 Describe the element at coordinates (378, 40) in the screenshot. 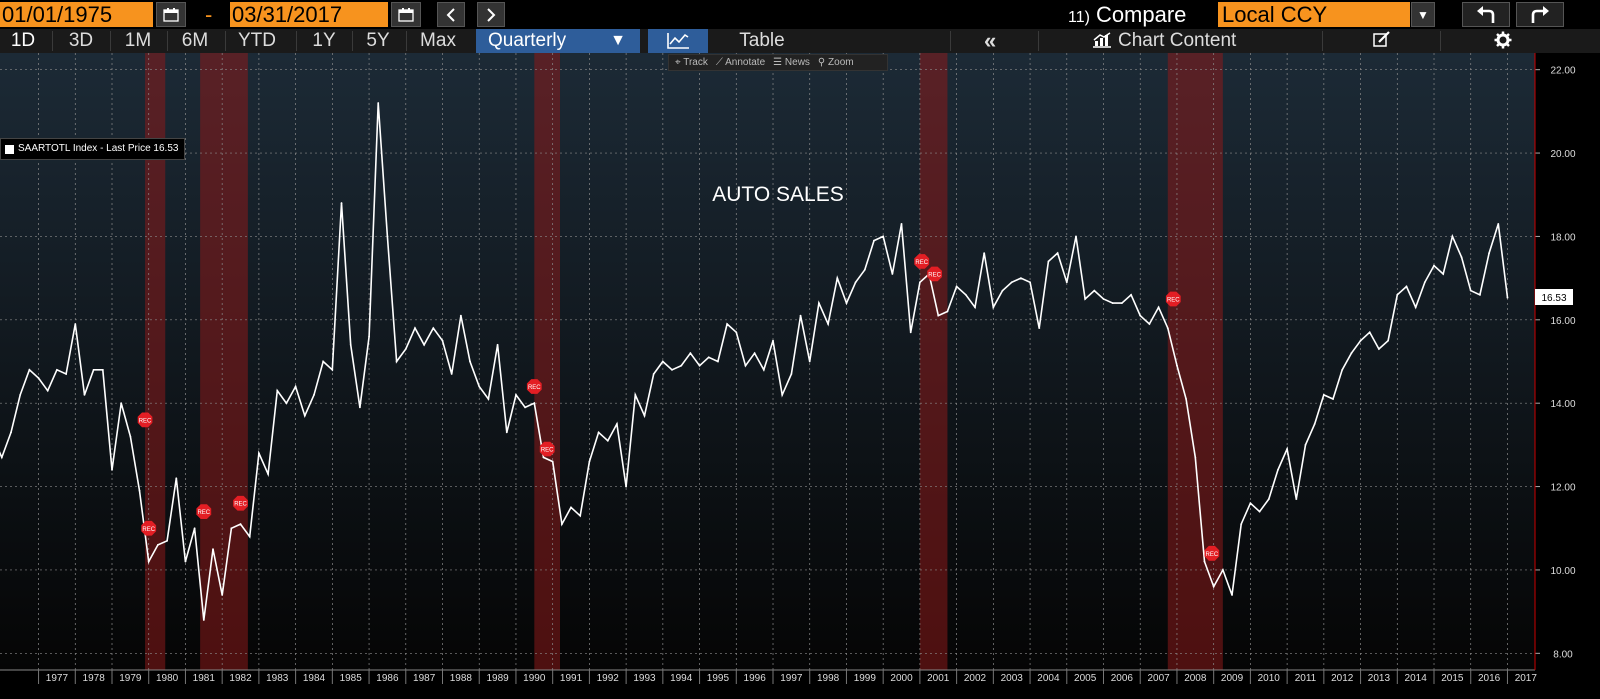

I see `tab-period-5y: 5Y` at that location.